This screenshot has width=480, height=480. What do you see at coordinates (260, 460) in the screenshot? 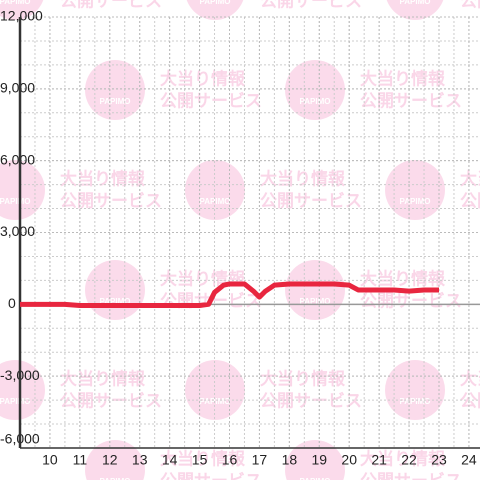
I see `x-tick-label: 17` at bounding box center [260, 460].